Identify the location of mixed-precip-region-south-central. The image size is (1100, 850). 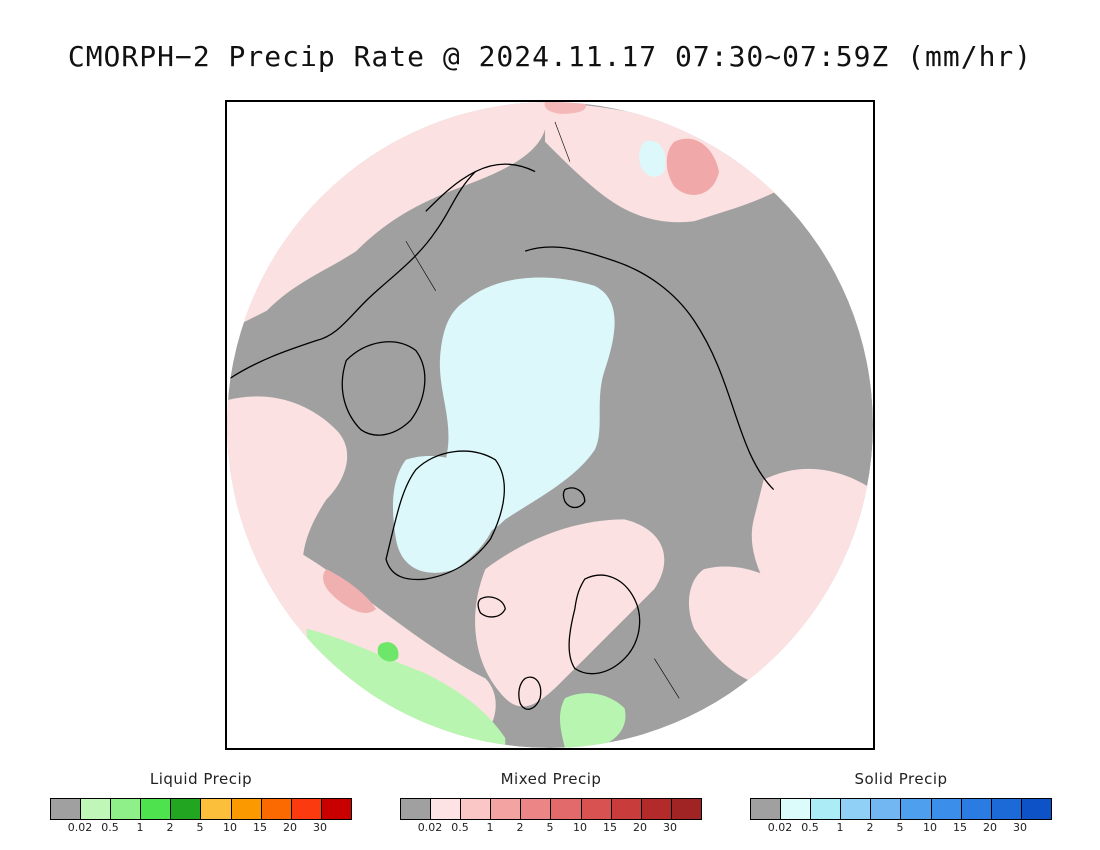
(570, 613).